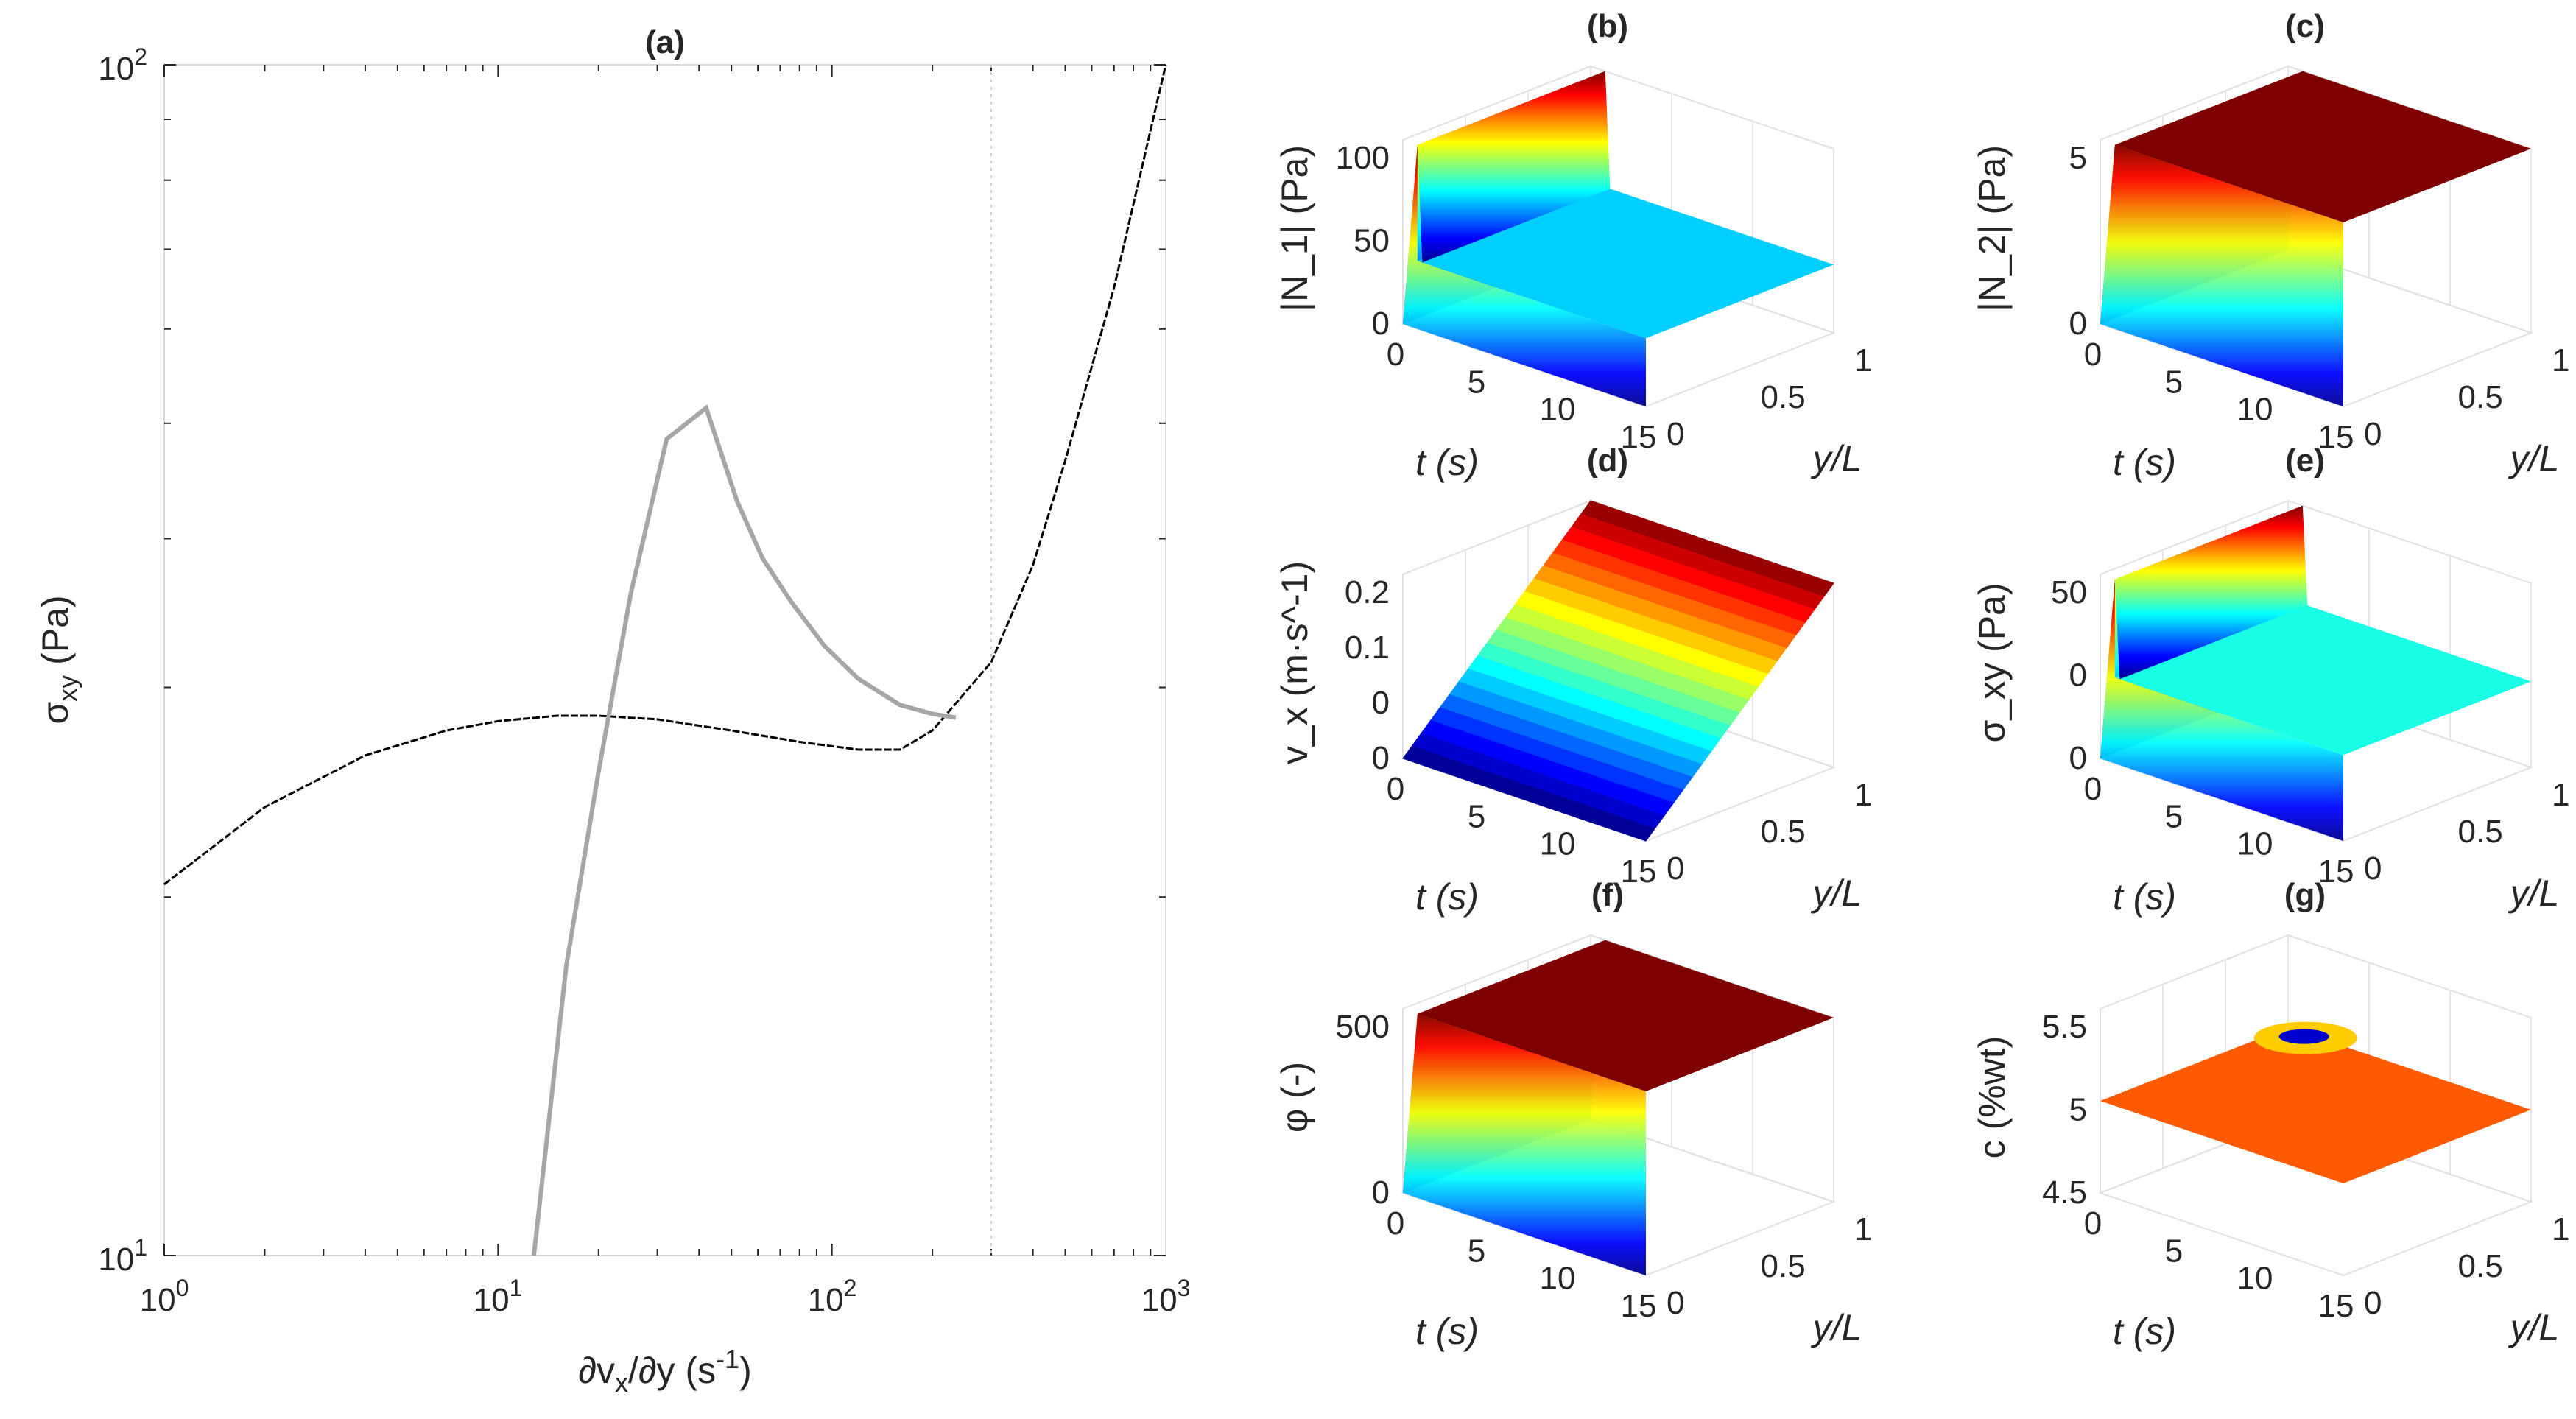  I want to click on panel-e-ztick-label: 0, so click(2078, 676).